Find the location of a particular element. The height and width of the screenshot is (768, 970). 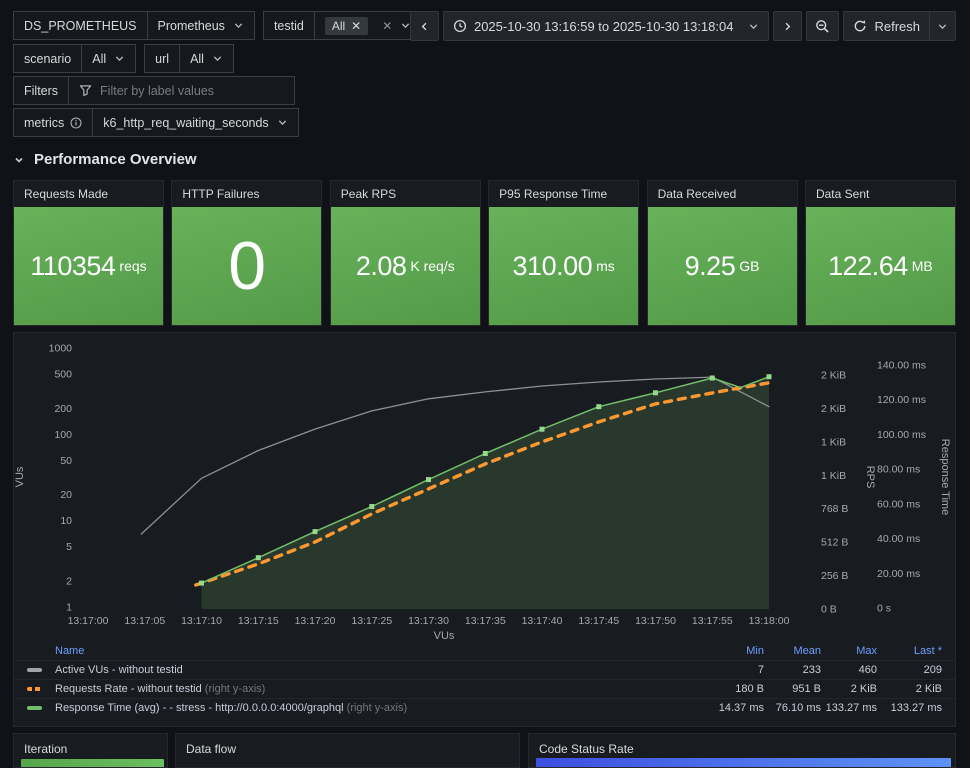

y-axis-tick-rt: 120.00 ms is located at coordinates (901, 400).